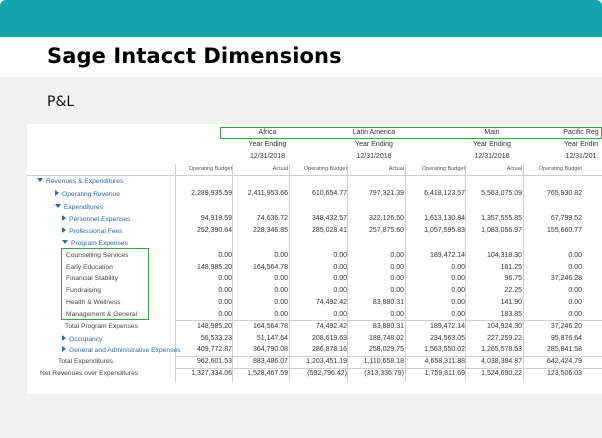  What do you see at coordinates (501, 218) in the screenshot?
I see `value-cell: 1,357,555.85` at bounding box center [501, 218].